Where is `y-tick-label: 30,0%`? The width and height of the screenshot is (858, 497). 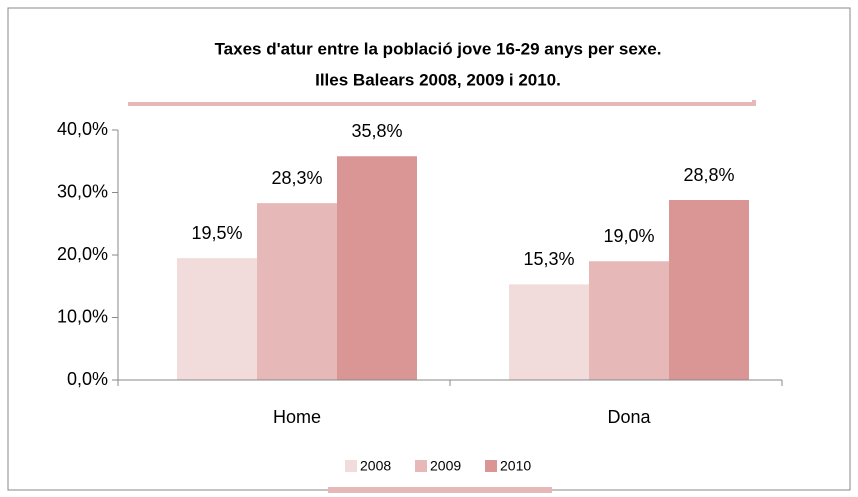
y-tick-label: 30,0% is located at coordinates (82, 191).